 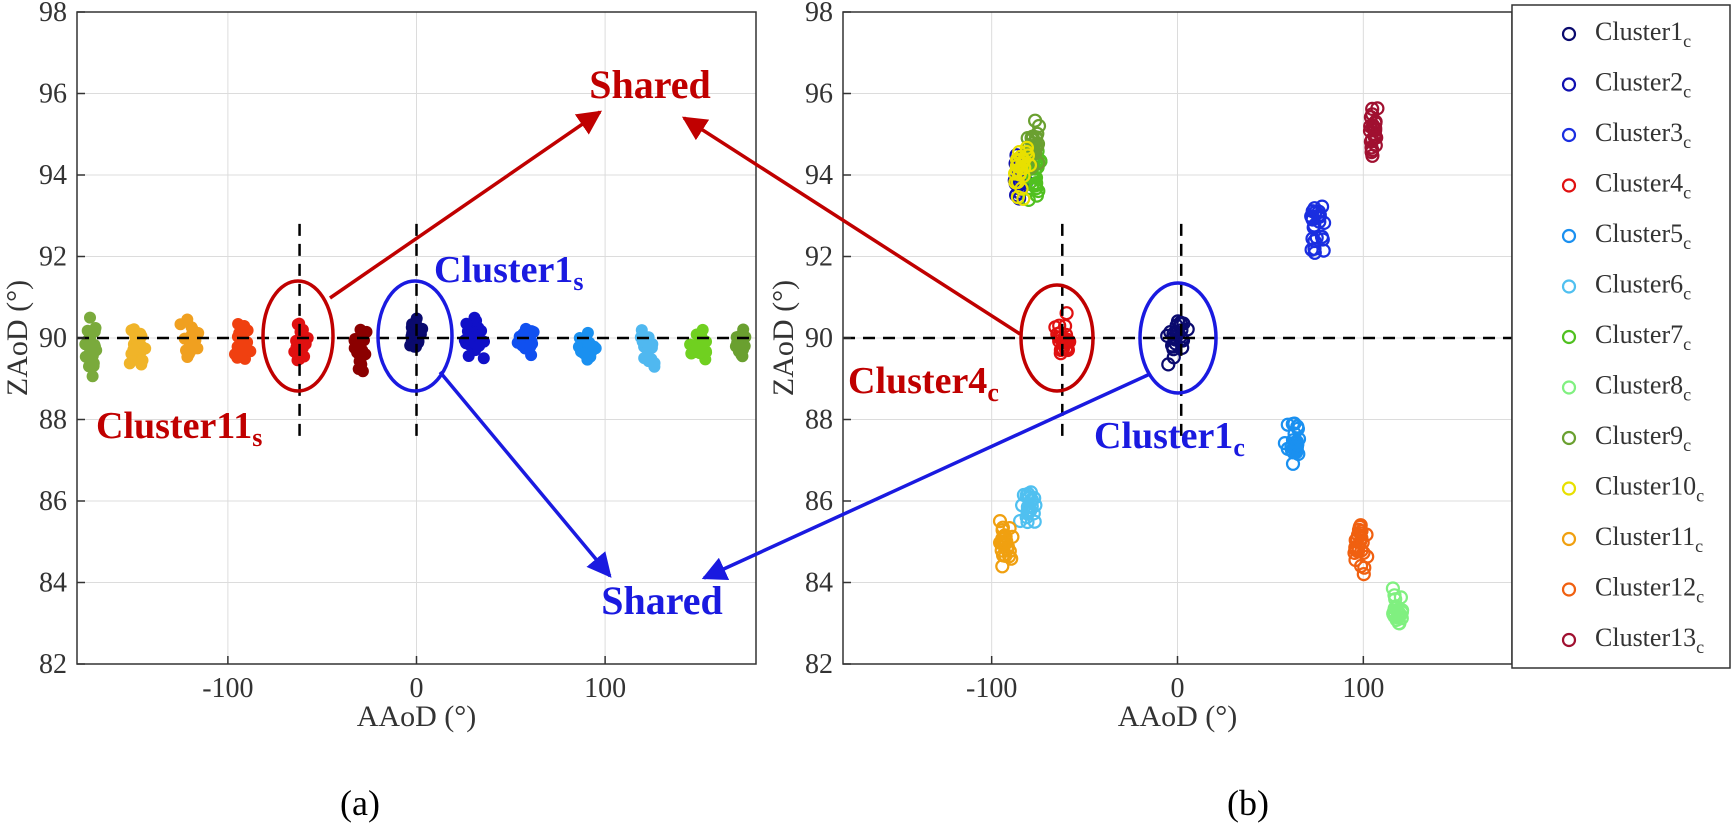 I want to click on arrow-cluster1s-to-shared, so click(x=525, y=474).